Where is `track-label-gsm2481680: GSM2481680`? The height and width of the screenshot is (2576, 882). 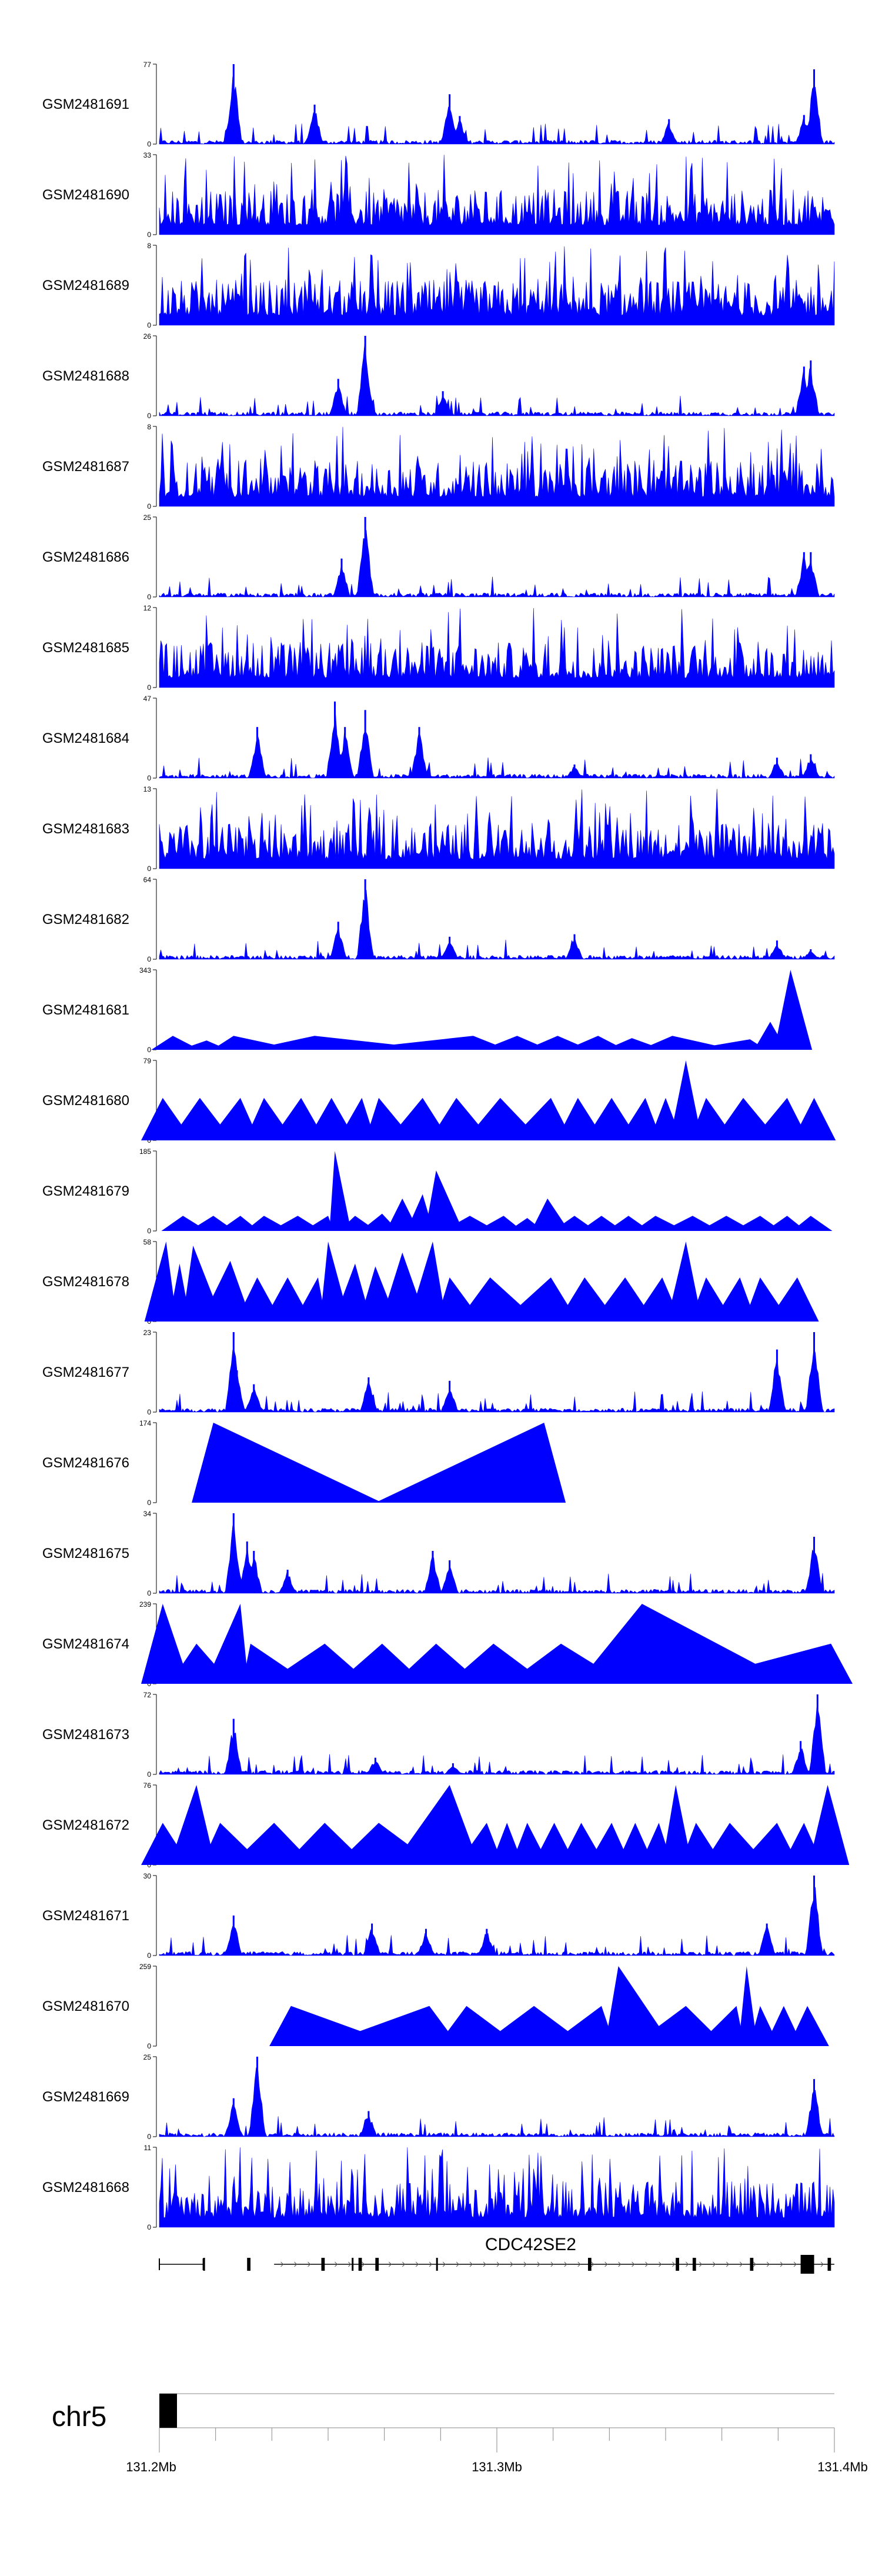
track-label-gsm2481680: GSM2481680 is located at coordinates (85, 1101).